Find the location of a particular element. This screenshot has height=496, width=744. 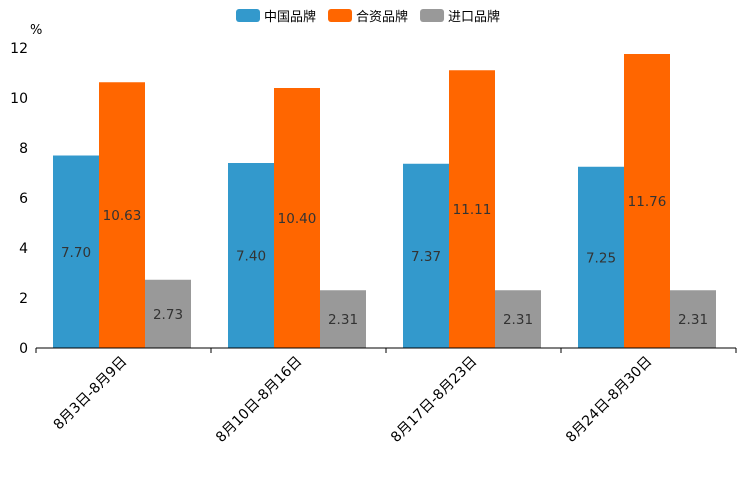

data-label: 11.11 is located at coordinates (472, 210).